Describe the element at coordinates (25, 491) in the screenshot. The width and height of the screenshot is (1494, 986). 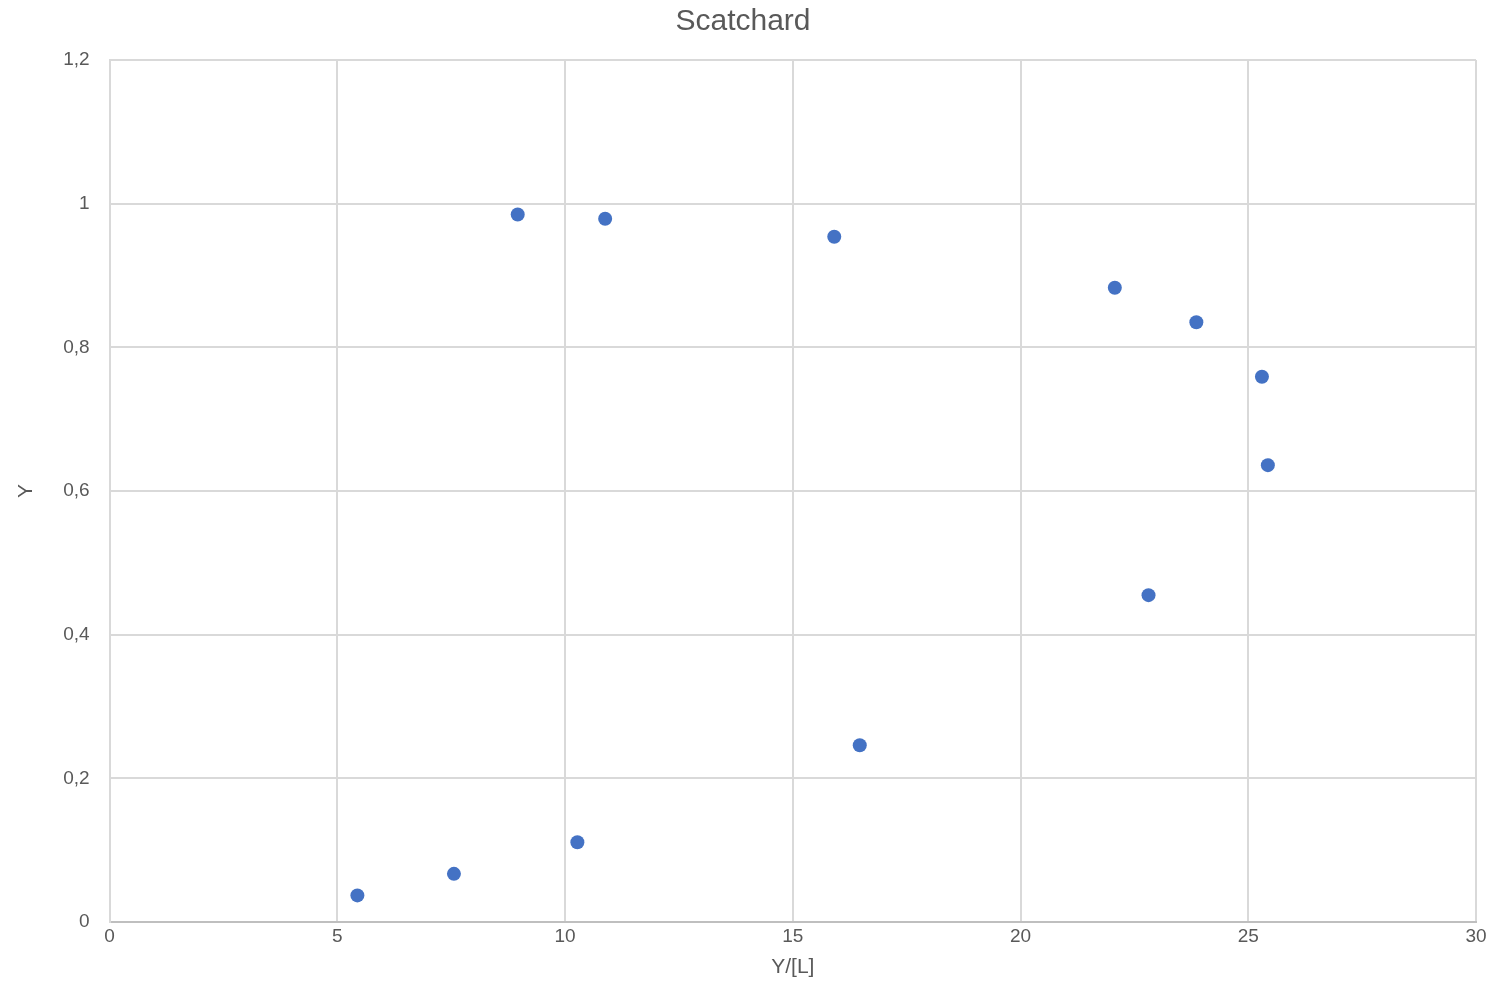
I see `y-axis-title: Y` at that location.